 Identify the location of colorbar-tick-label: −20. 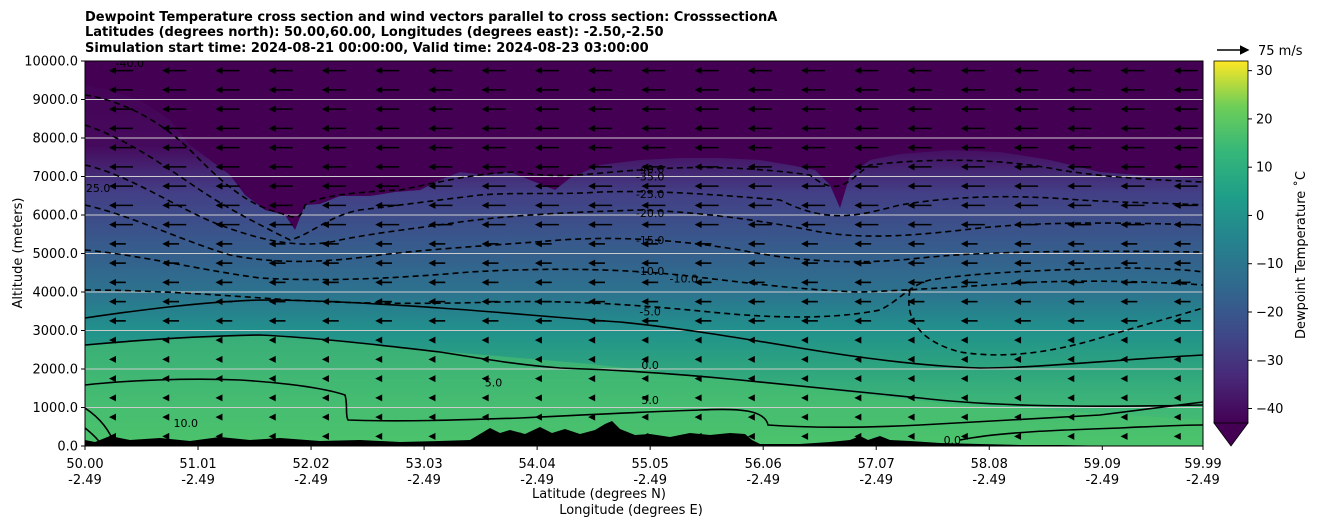
(1269, 312).